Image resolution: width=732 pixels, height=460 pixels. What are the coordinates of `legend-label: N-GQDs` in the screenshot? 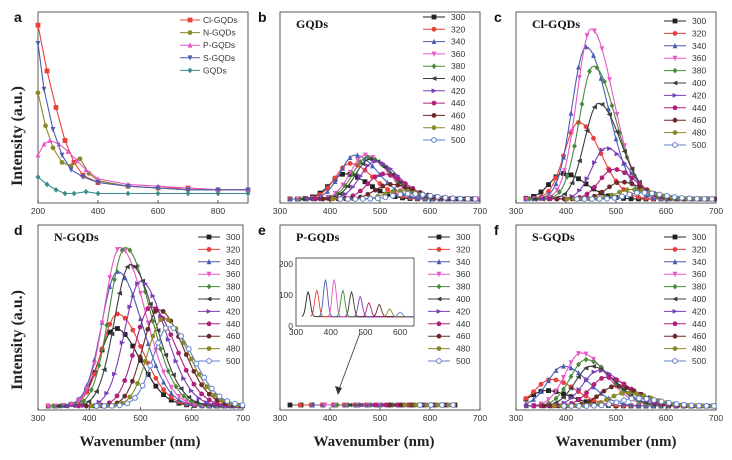 It's located at (219, 33).